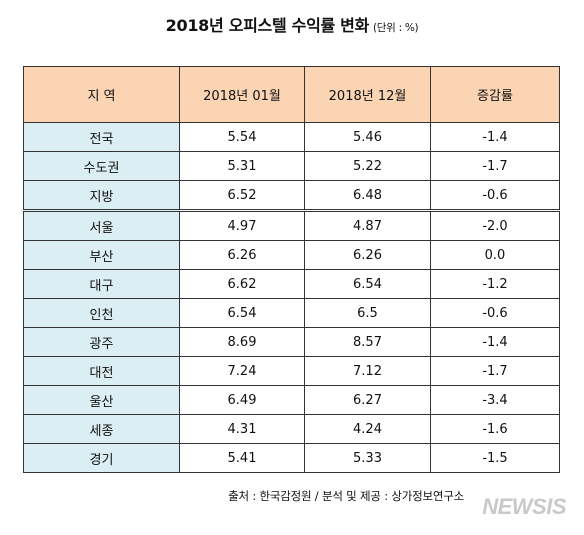  I want to click on jan-cell: 4.31, so click(242, 429).